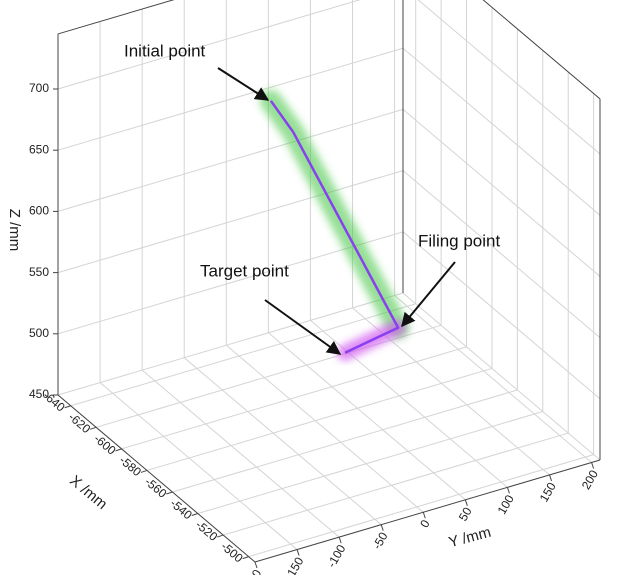  What do you see at coordinates (39, 88) in the screenshot?
I see `z-tick-label: 700` at bounding box center [39, 88].